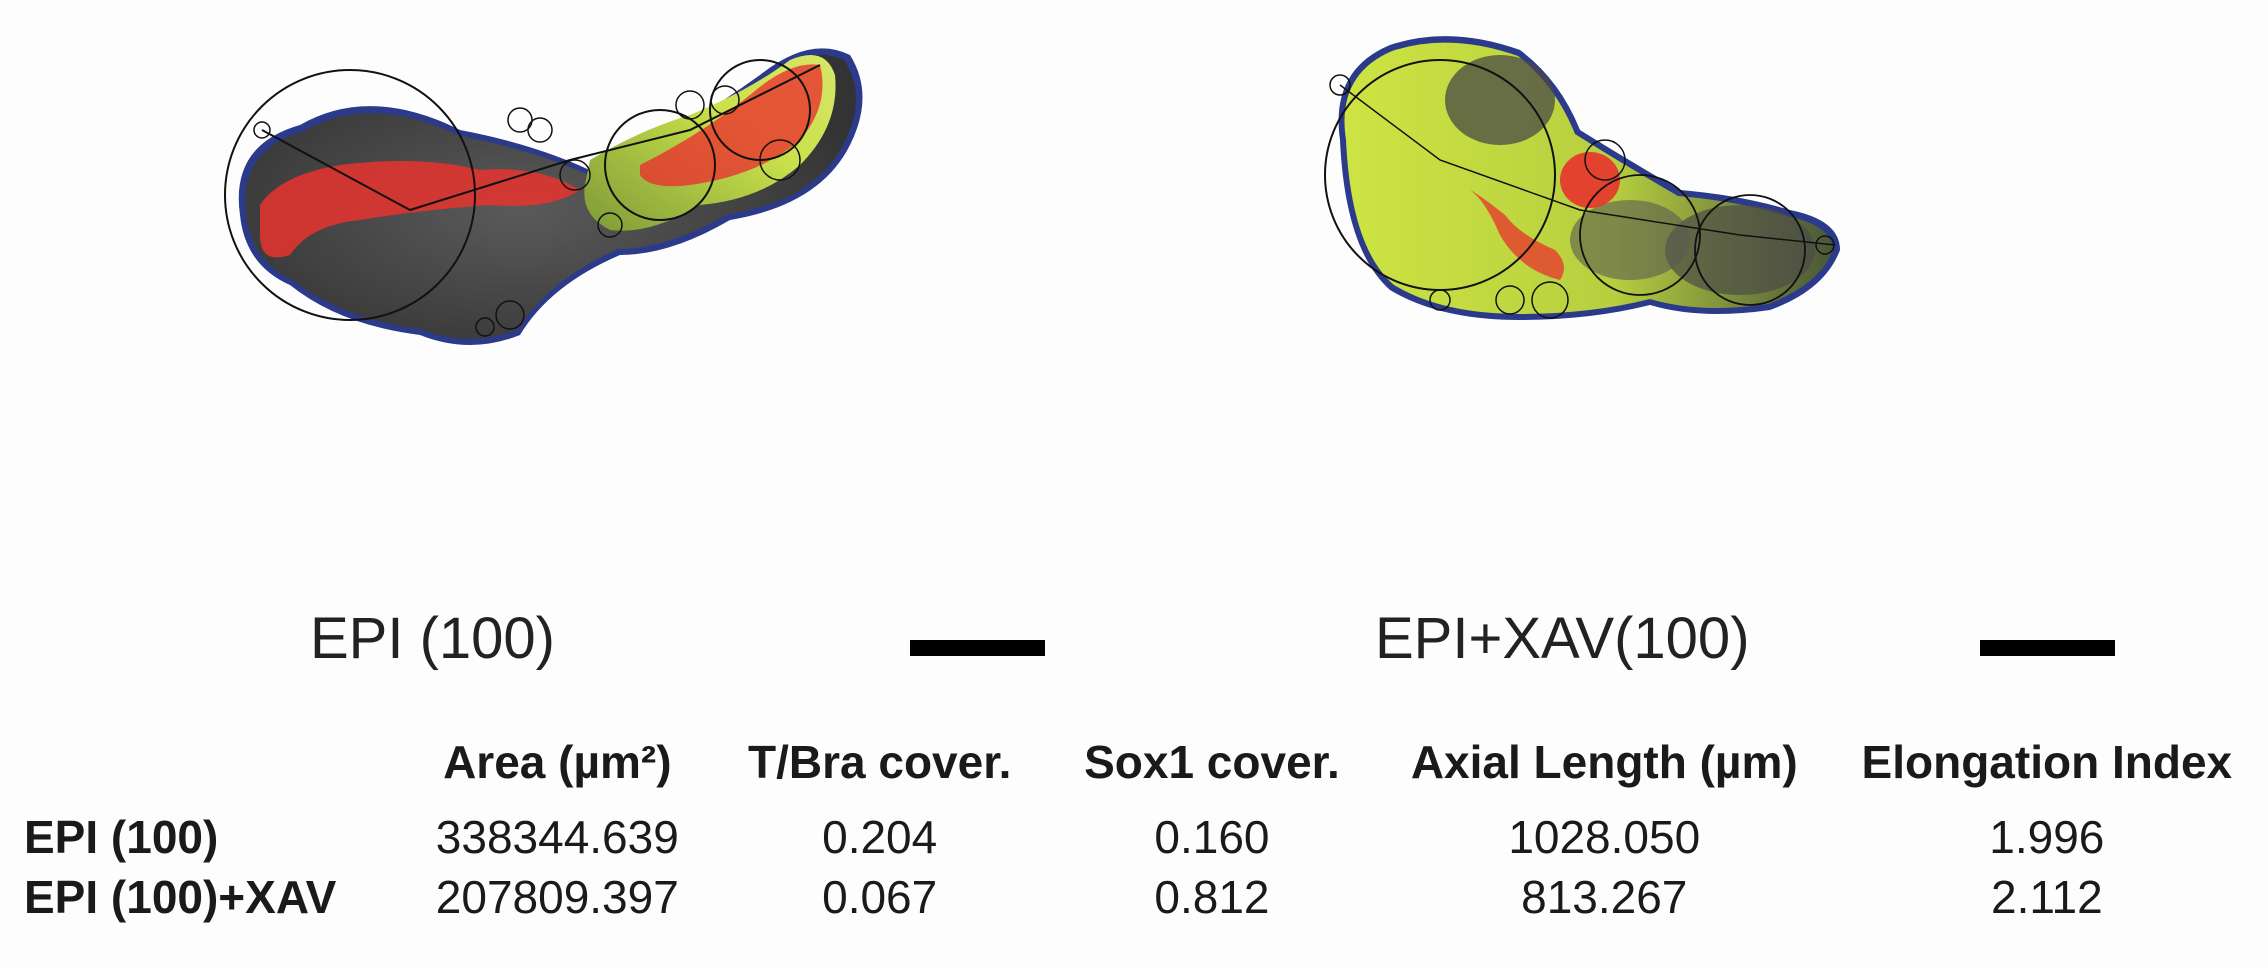 The image size is (2268, 969). What do you see at coordinates (2047, 648) in the screenshot?
I see `scale-bar-epi-xav` at bounding box center [2047, 648].